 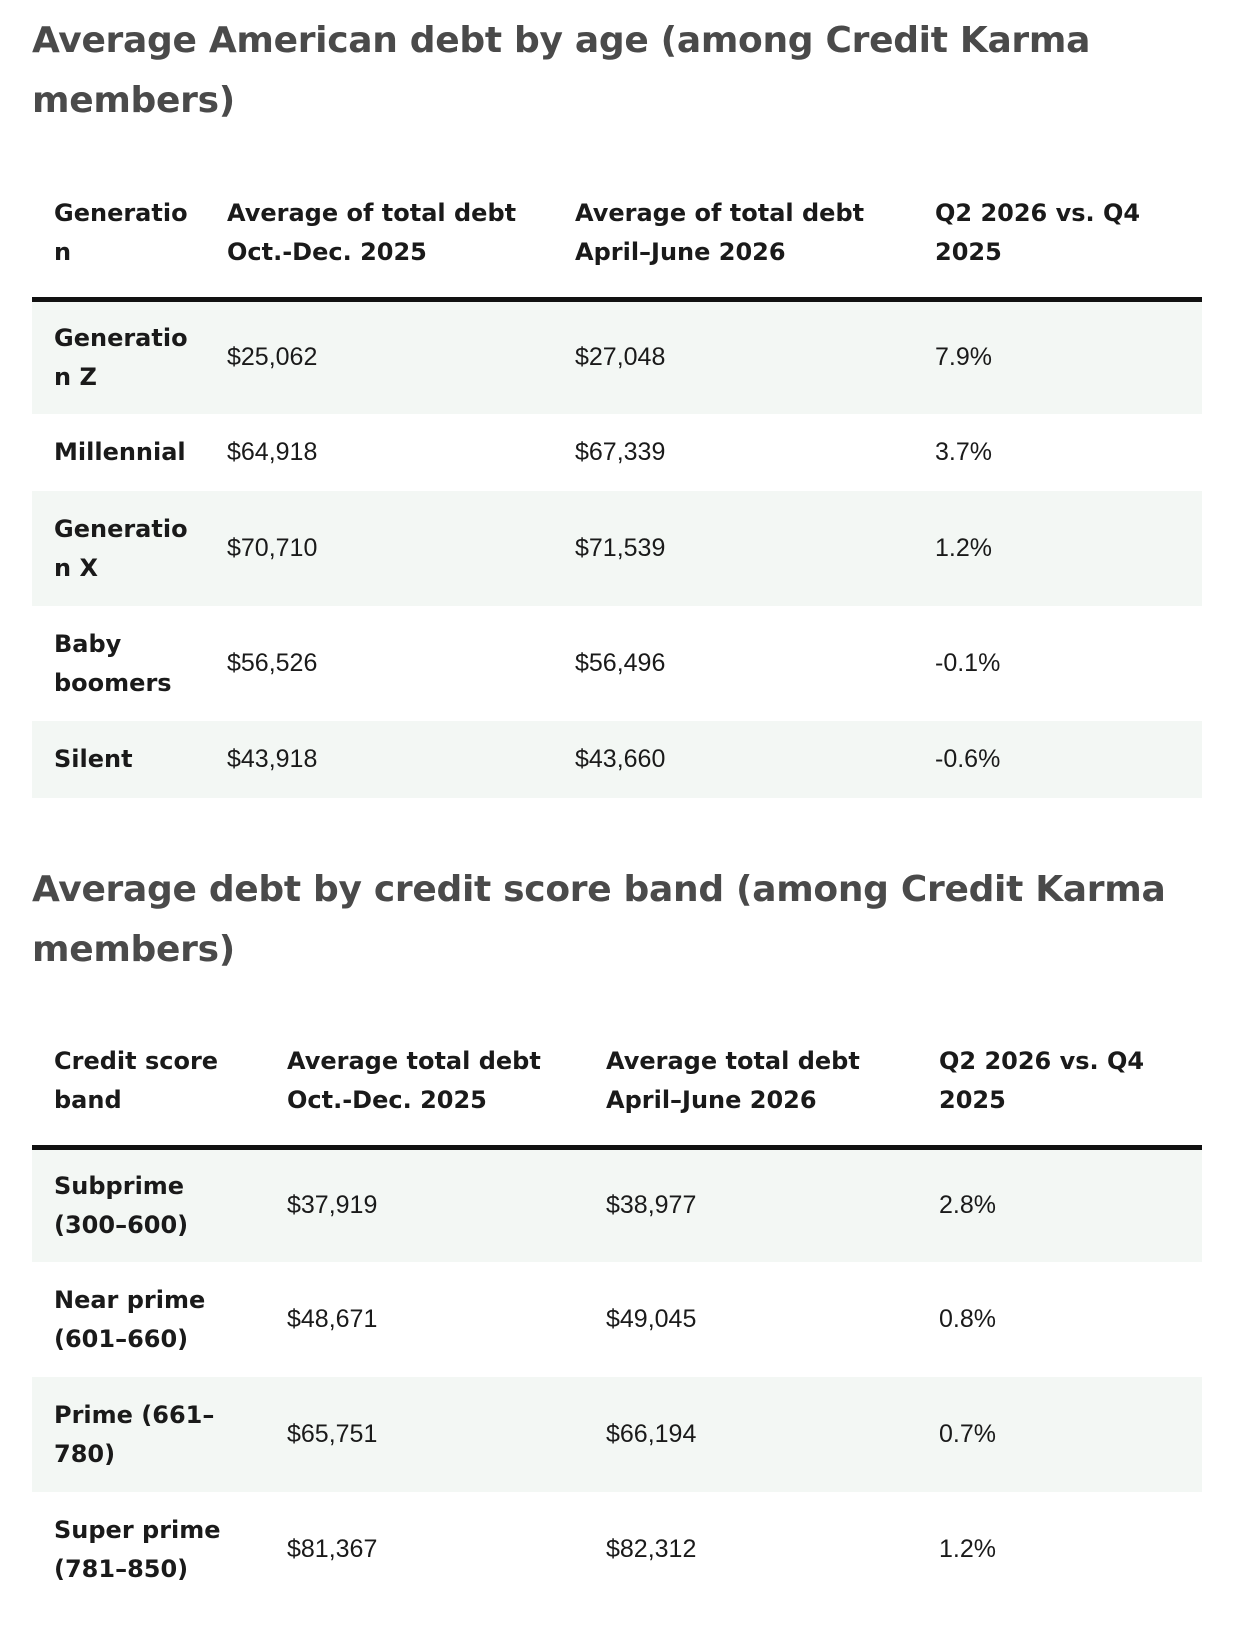 I want to click on row-label: Generatio n X, so click(x=121, y=548).